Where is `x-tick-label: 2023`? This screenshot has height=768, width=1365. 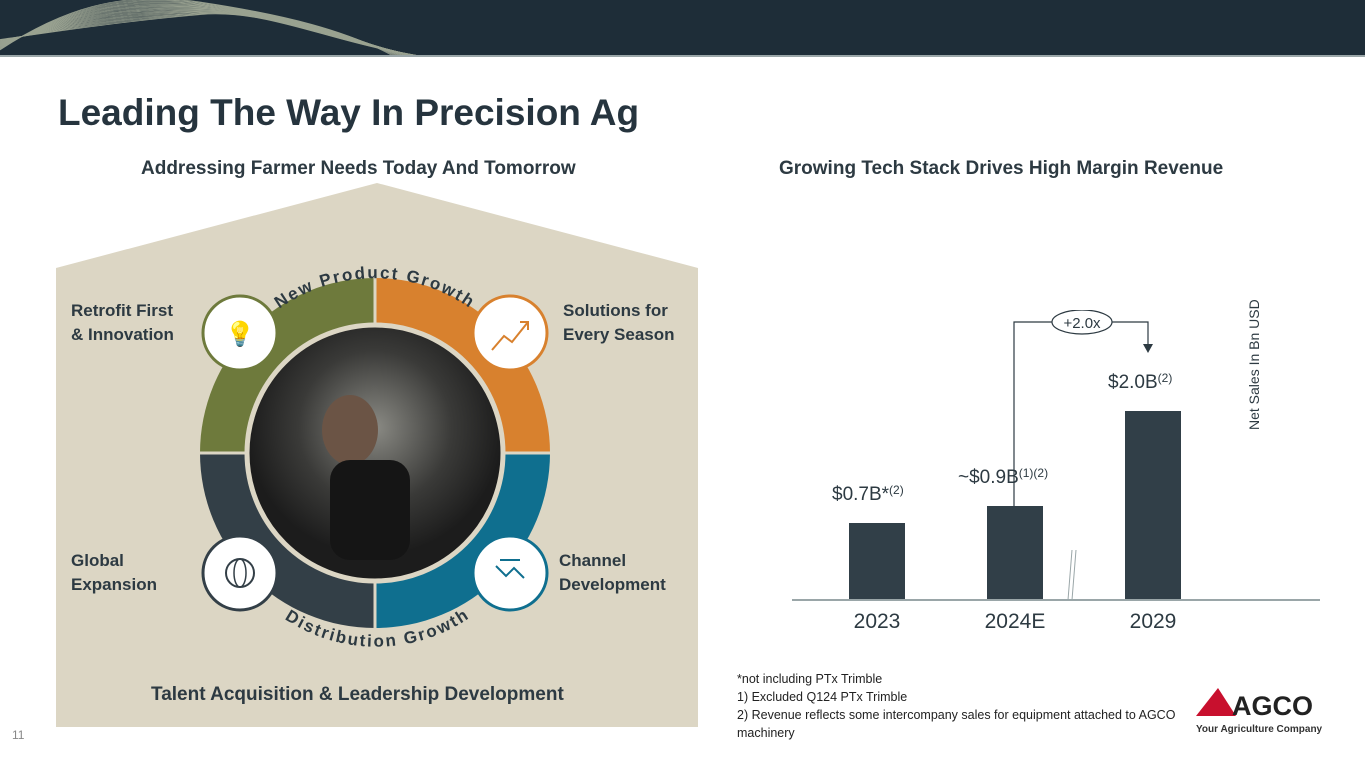
x-tick-label: 2023 is located at coordinates (877, 621).